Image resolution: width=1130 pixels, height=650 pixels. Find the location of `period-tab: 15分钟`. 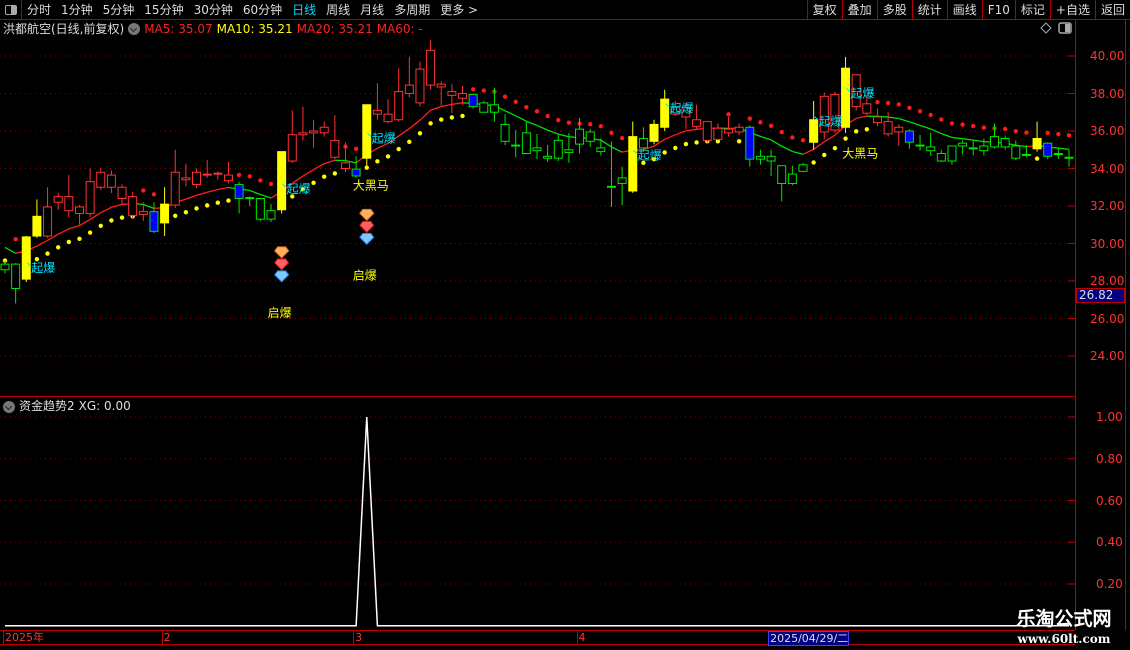

period-tab: 15分钟 is located at coordinates (164, 10).